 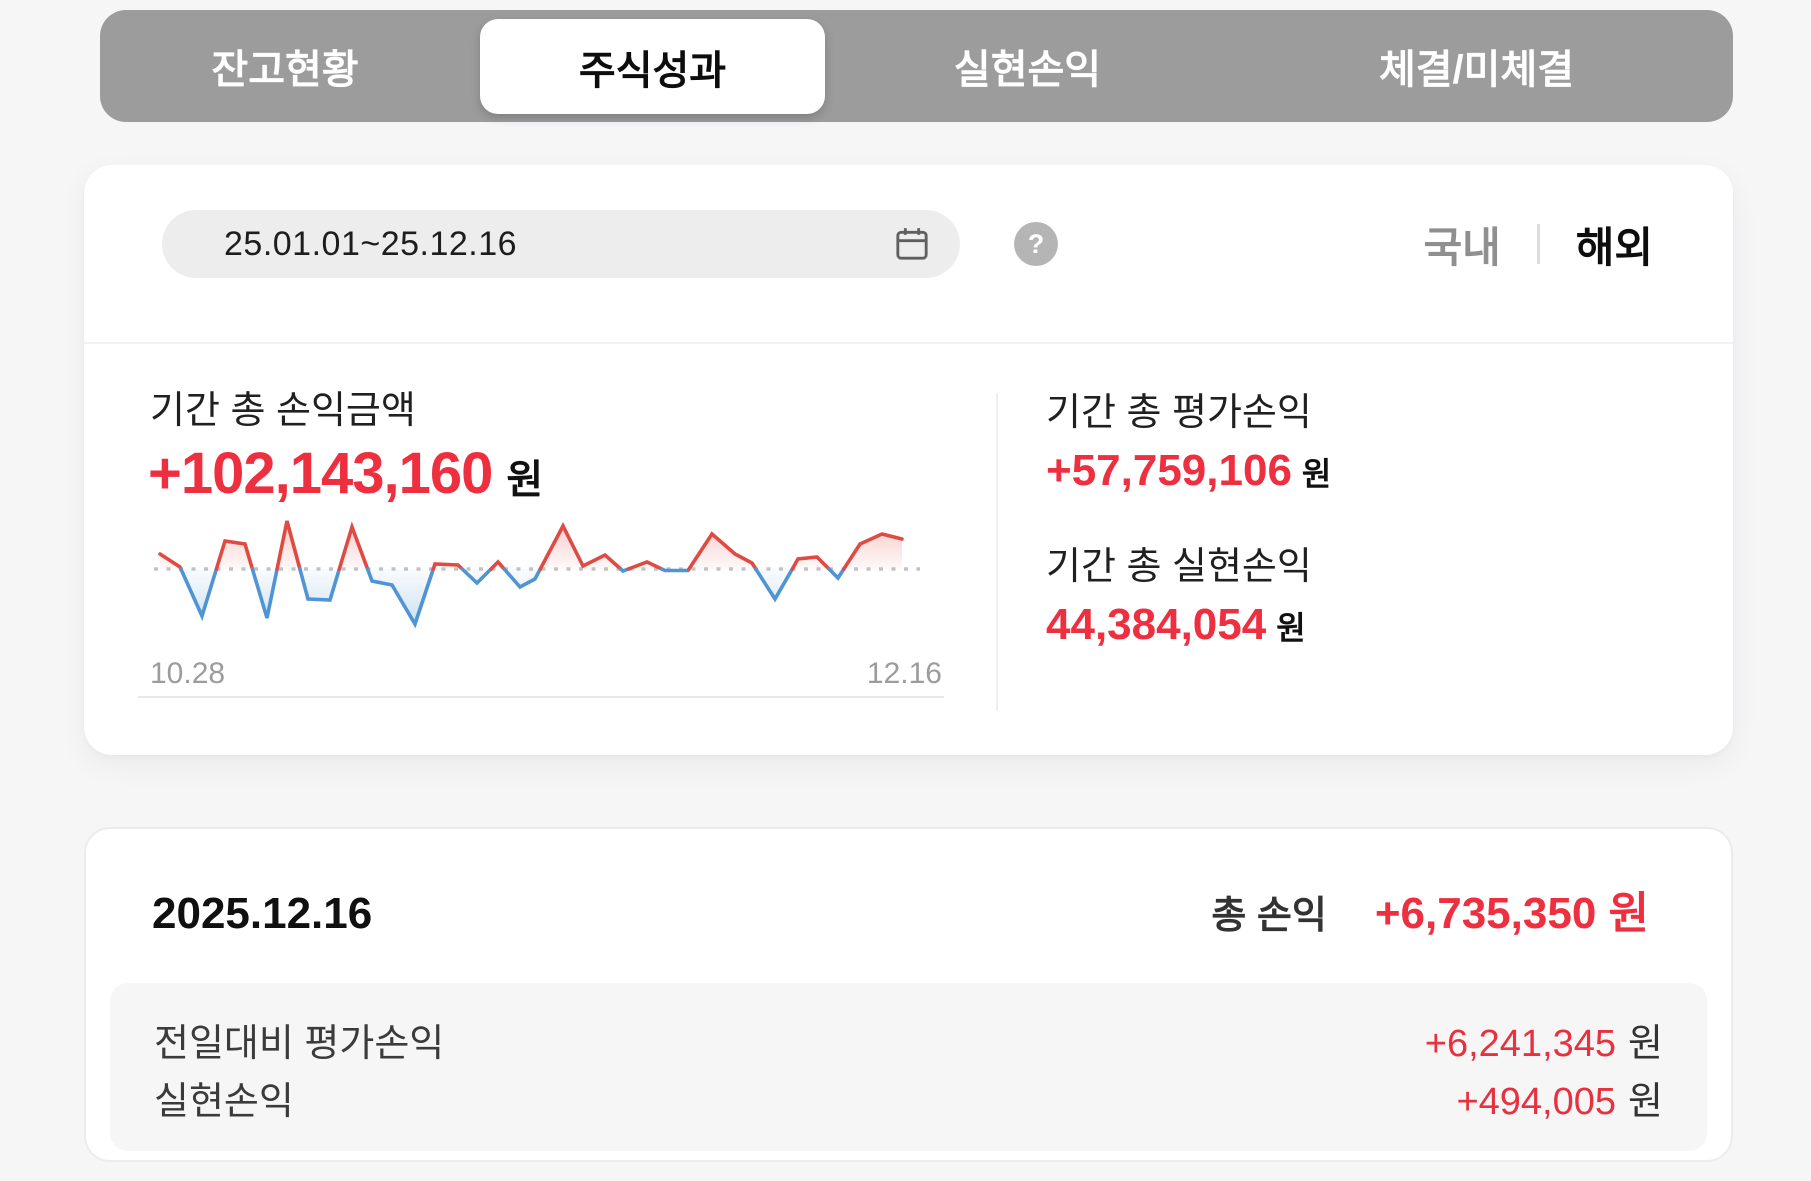 I want to click on valuation-label: 기간 총 평가손익, so click(x=1179, y=413).